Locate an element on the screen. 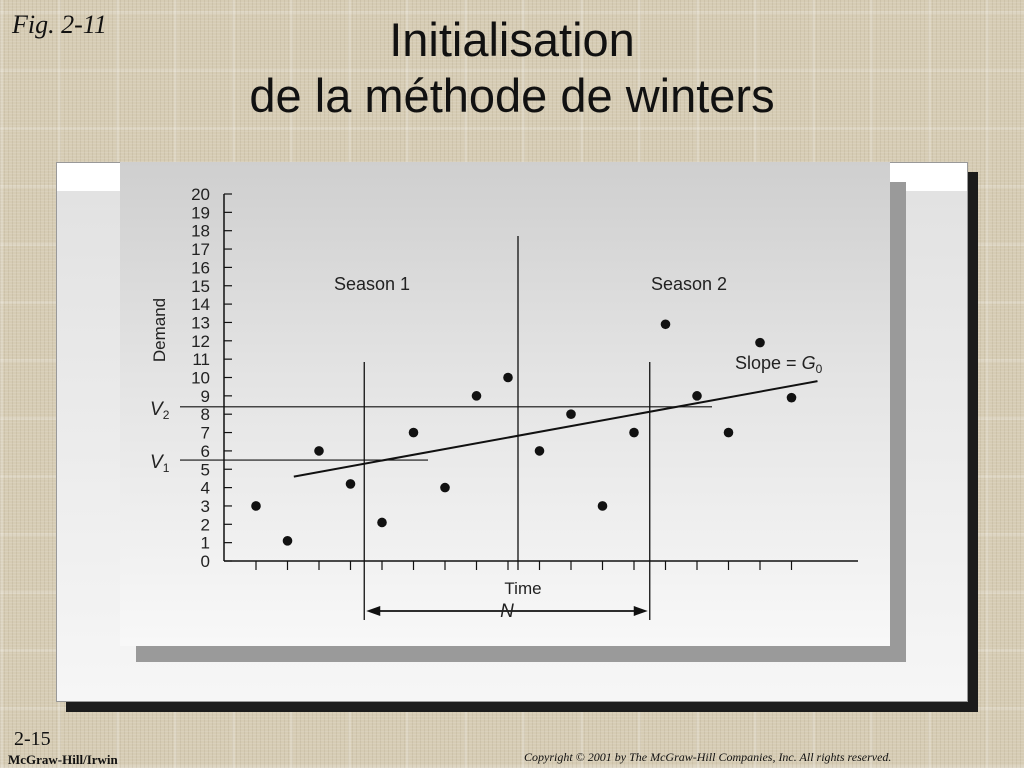 Image resolution: width=1024 pixels, height=768 pixels. publisher-label: McGraw-Hill/Irwin is located at coordinates (63, 759).